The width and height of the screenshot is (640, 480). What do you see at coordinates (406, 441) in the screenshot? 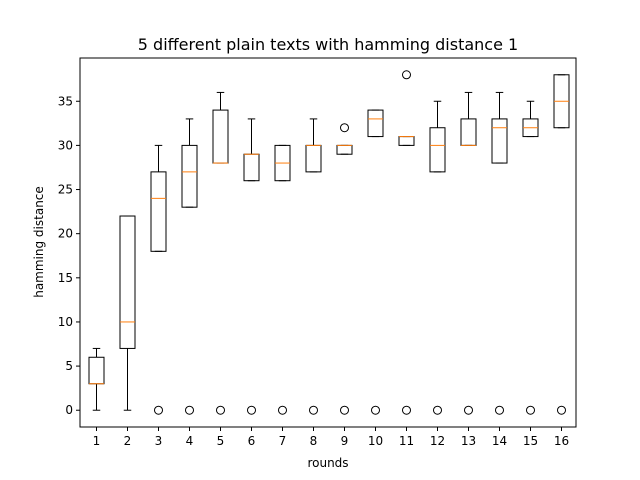
I see `x-tick-label: 11` at bounding box center [406, 441].